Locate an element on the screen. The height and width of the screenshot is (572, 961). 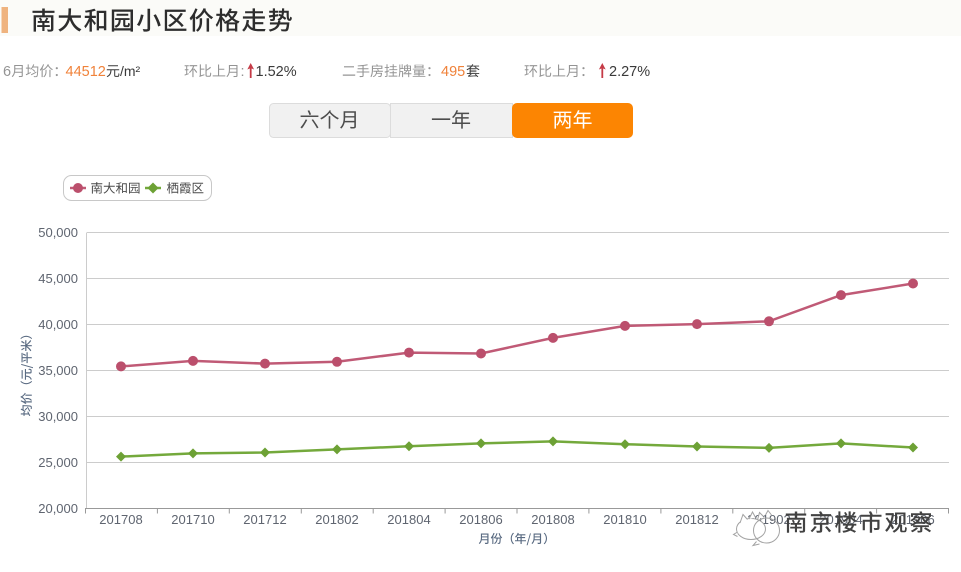
svg-text: 25,000 is located at coordinates (58, 462).